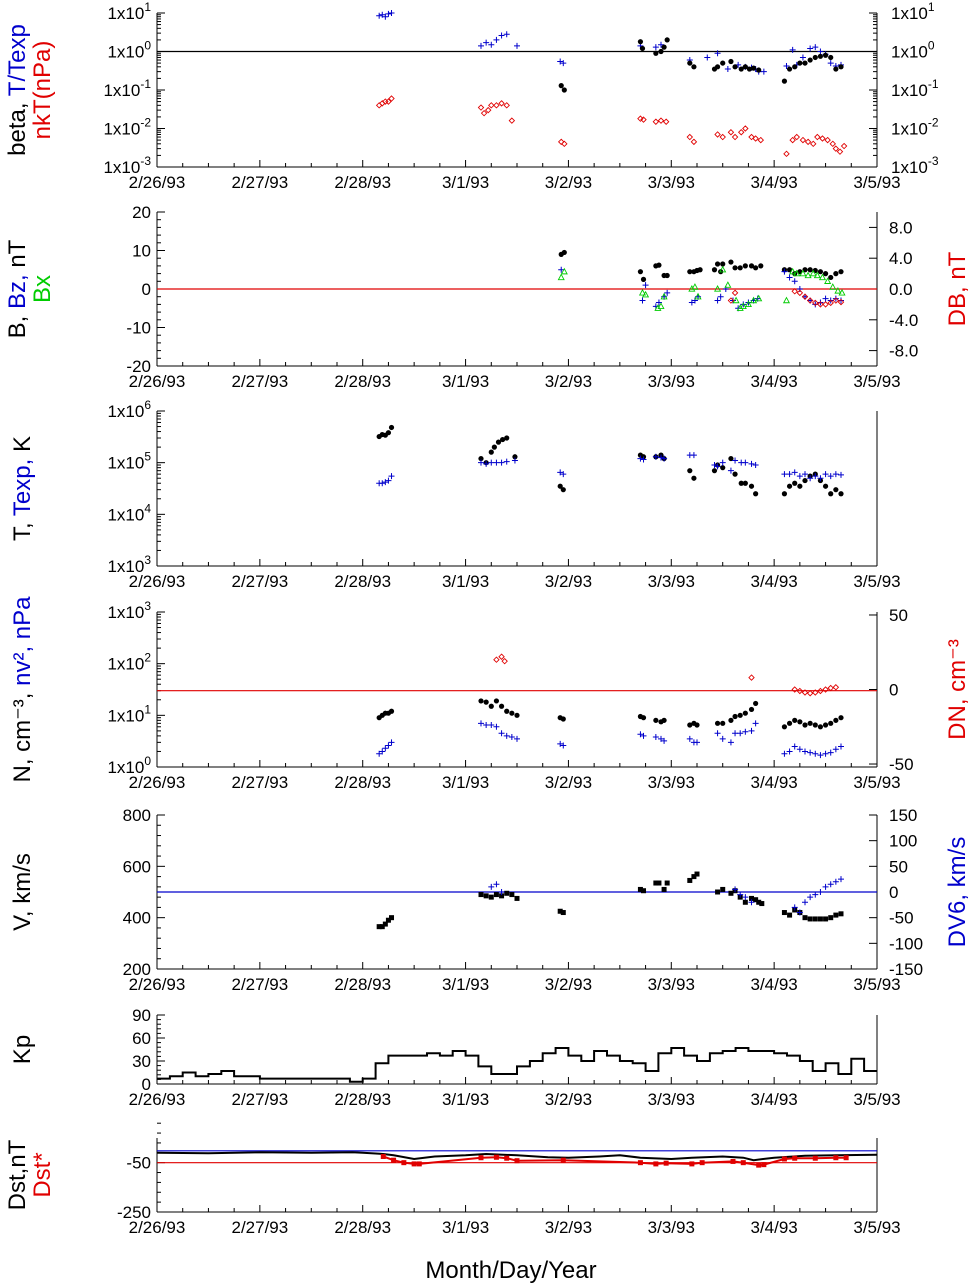 This screenshot has height=1285, width=976. Describe the element at coordinates (671, 984) in the screenshot. I see `x-tick-label: 3/3/93` at that location.